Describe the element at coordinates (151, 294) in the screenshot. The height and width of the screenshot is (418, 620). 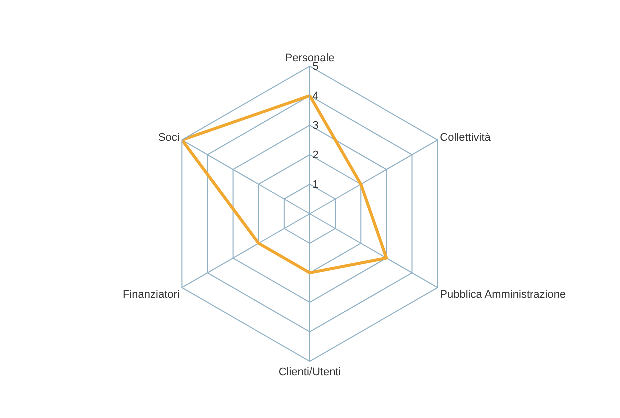
I see `spoke-label: Finanziatori` at that location.